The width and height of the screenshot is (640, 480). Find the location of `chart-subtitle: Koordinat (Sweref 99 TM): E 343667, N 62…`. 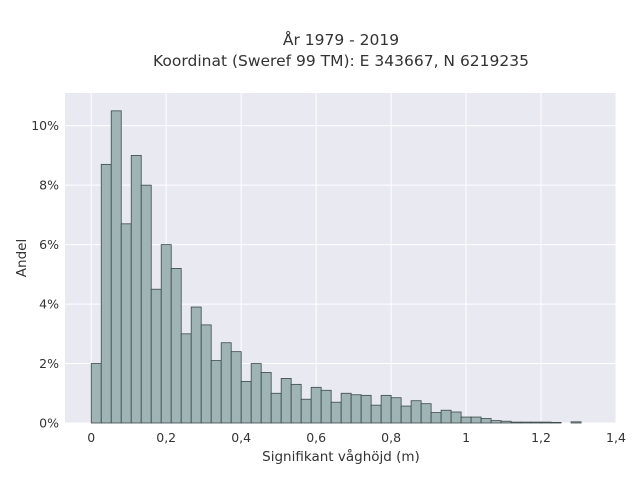

chart-subtitle: Koordinat (Sweref 99 TM): E 343667, N 62… is located at coordinates (341, 61).